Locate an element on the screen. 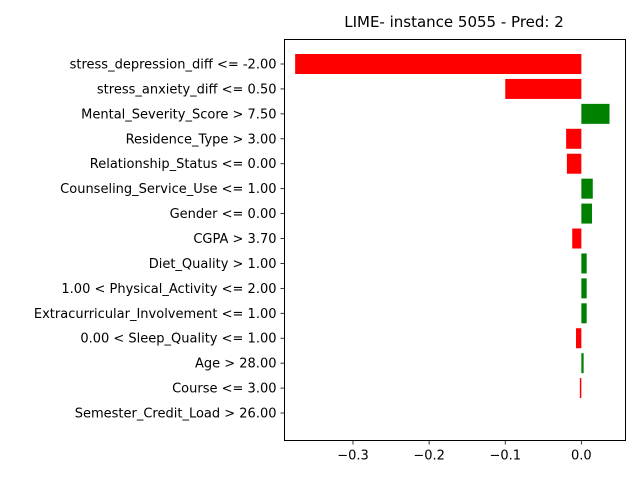 This screenshot has height=480, width=640. y-tick-label: CGPA > 3.70 is located at coordinates (234, 239).